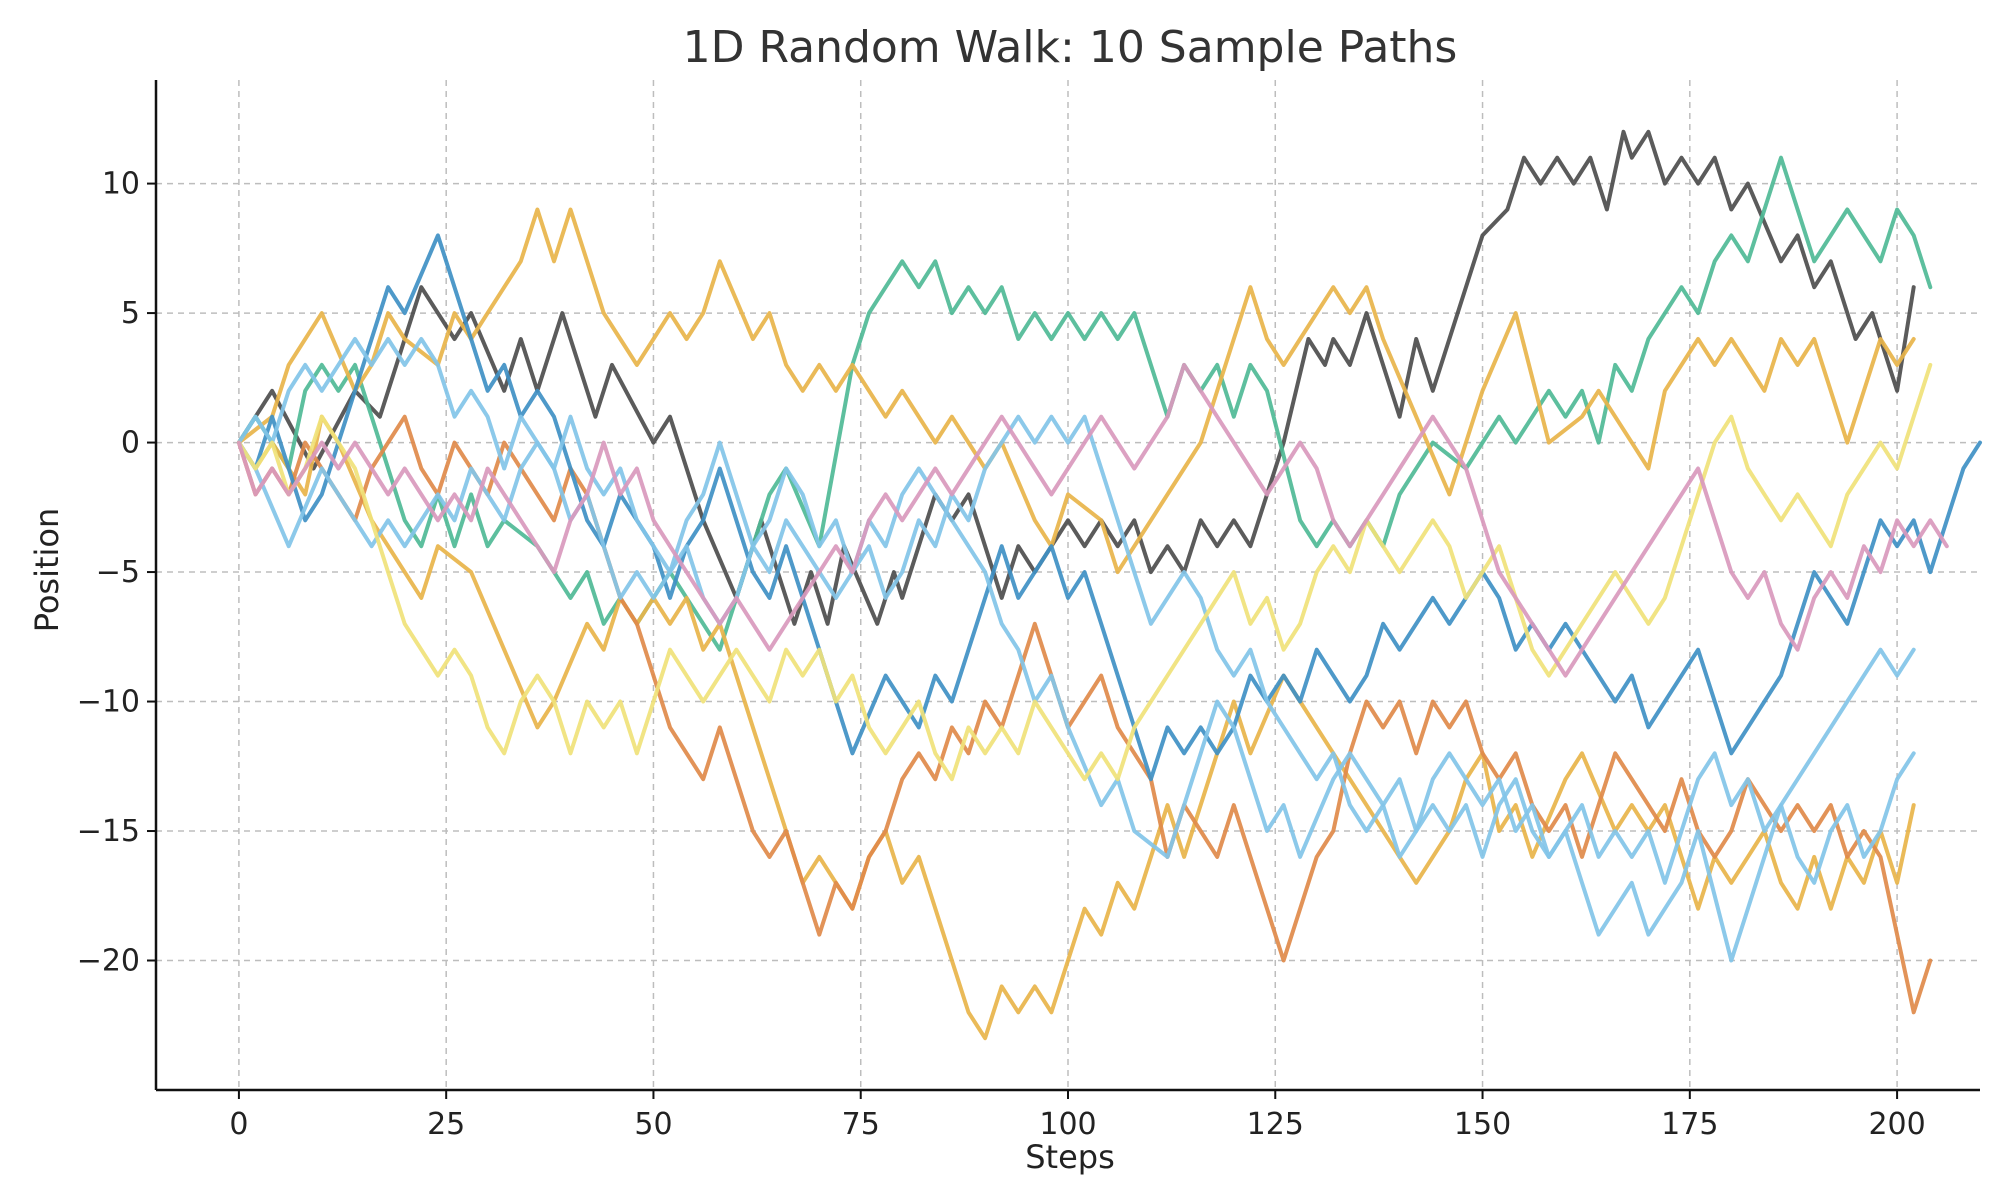 The height and width of the screenshot is (1200, 2000). Describe the element at coordinates (108, 961) in the screenshot. I see `y-tick-label: −20` at that location.